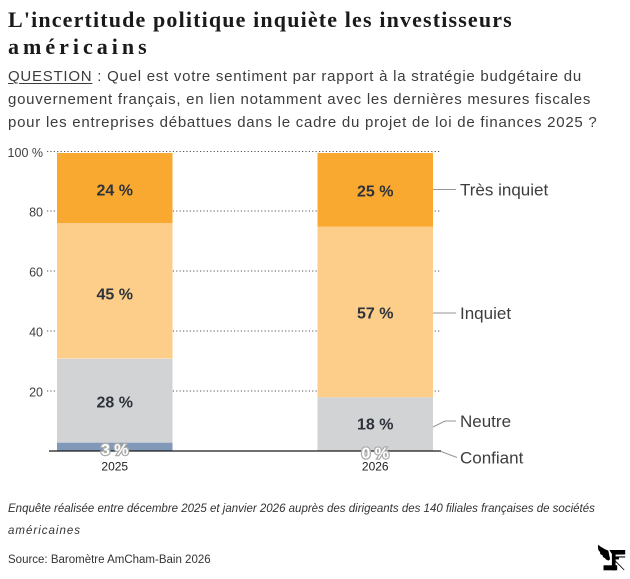  What do you see at coordinates (375, 314) in the screenshot?
I see `svg-text: 57 %` at bounding box center [375, 314].